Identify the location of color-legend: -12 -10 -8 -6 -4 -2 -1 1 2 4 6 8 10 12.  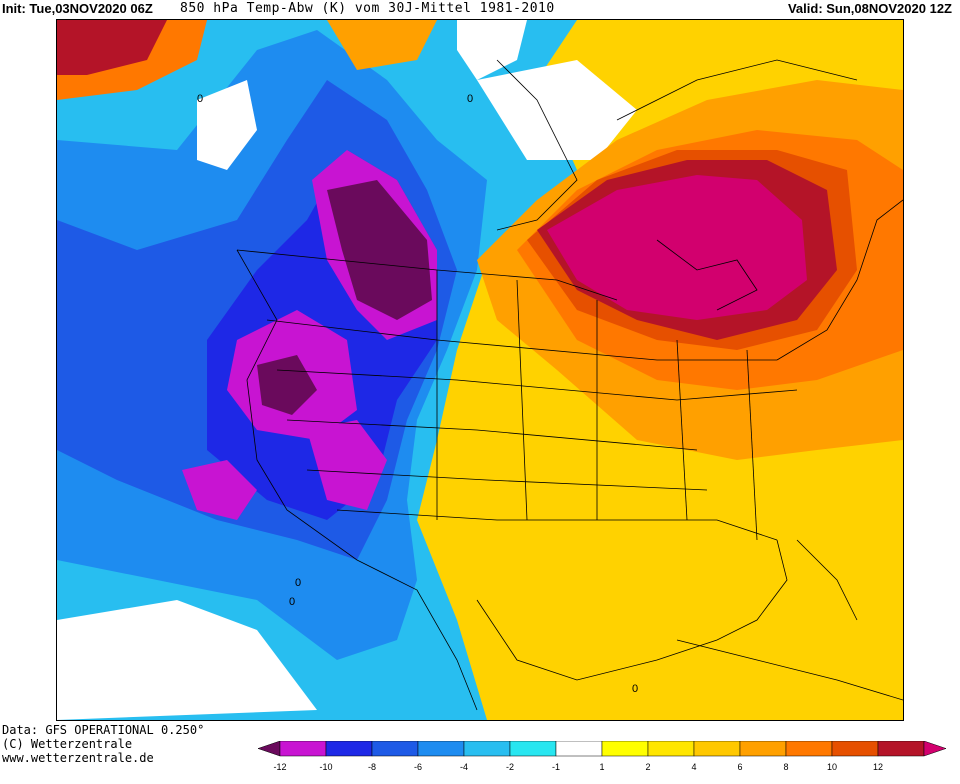
(607, 759).